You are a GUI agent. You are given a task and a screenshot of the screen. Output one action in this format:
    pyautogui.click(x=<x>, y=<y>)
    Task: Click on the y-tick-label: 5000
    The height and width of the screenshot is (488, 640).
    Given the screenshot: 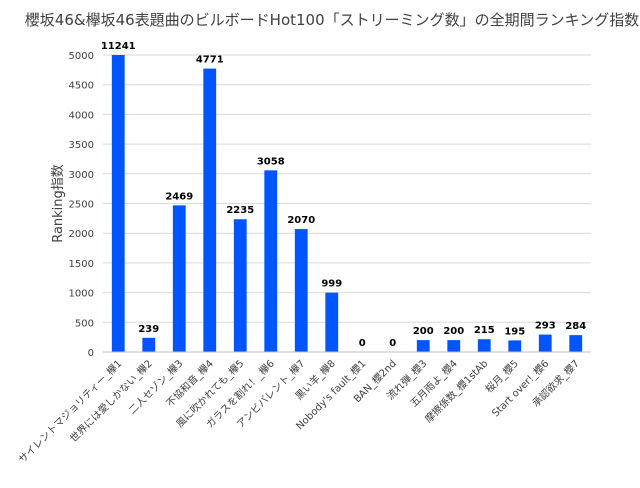 What is the action you would take?
    pyautogui.click(x=81, y=56)
    